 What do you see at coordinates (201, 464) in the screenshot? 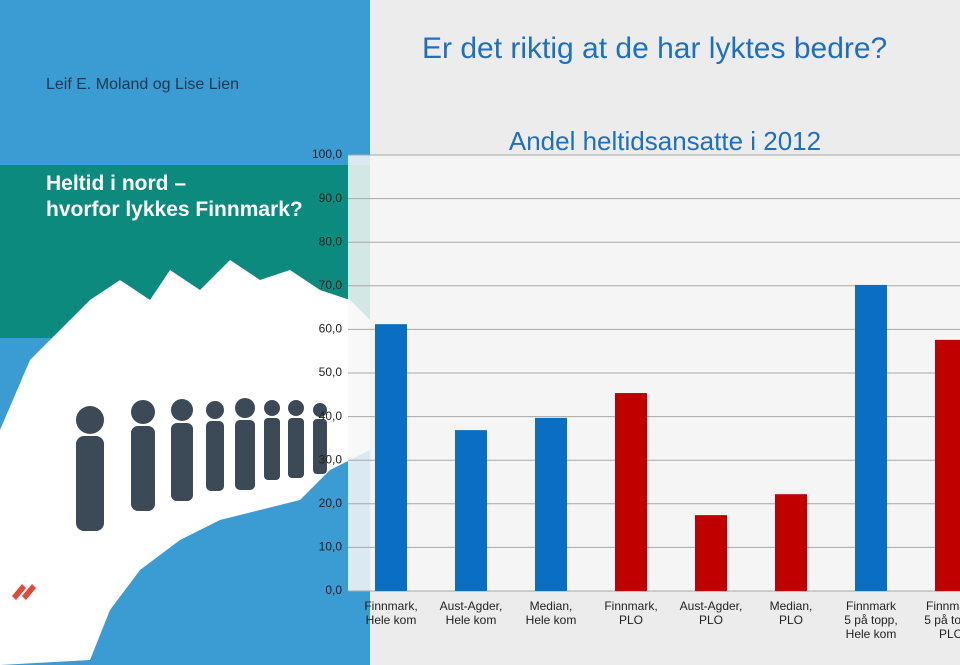
I see `people` at bounding box center [201, 464].